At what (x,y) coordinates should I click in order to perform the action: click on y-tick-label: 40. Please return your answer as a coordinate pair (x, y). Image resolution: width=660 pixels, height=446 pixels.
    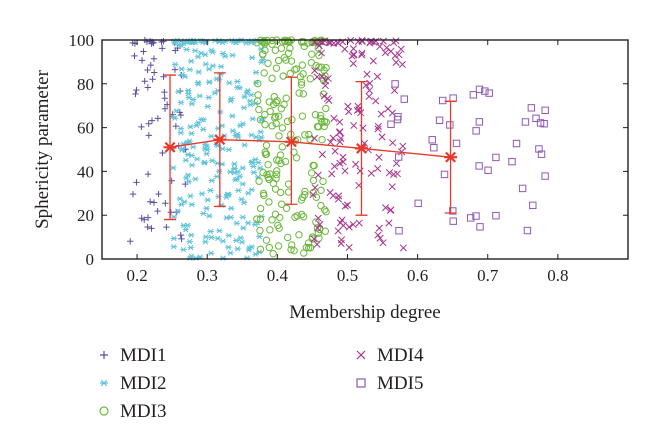
    Looking at the image, I should click on (85, 171).